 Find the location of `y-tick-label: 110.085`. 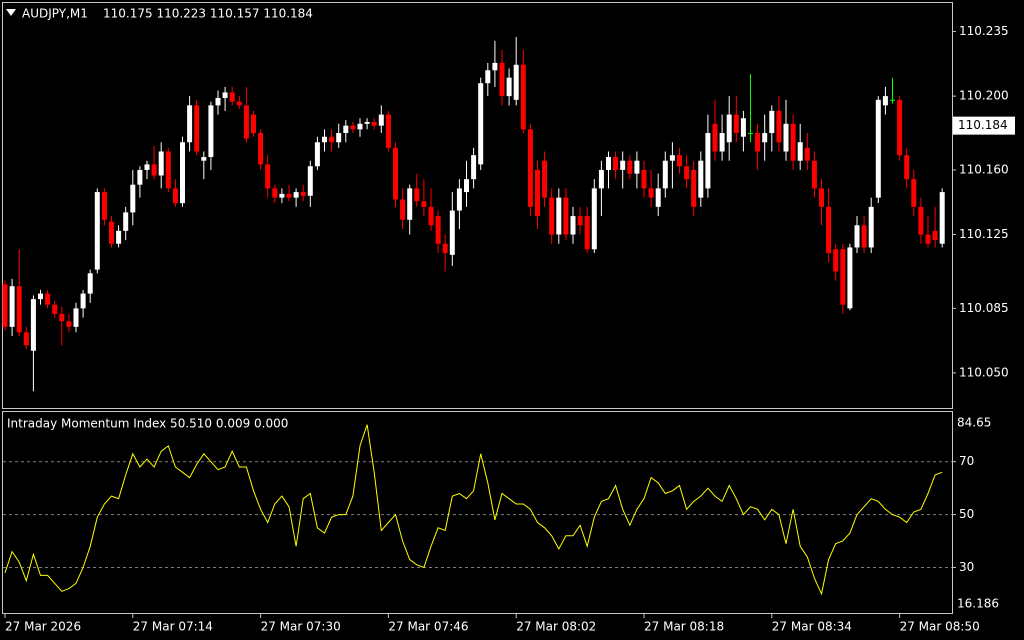

y-tick-label: 110.085 is located at coordinates (984, 308).